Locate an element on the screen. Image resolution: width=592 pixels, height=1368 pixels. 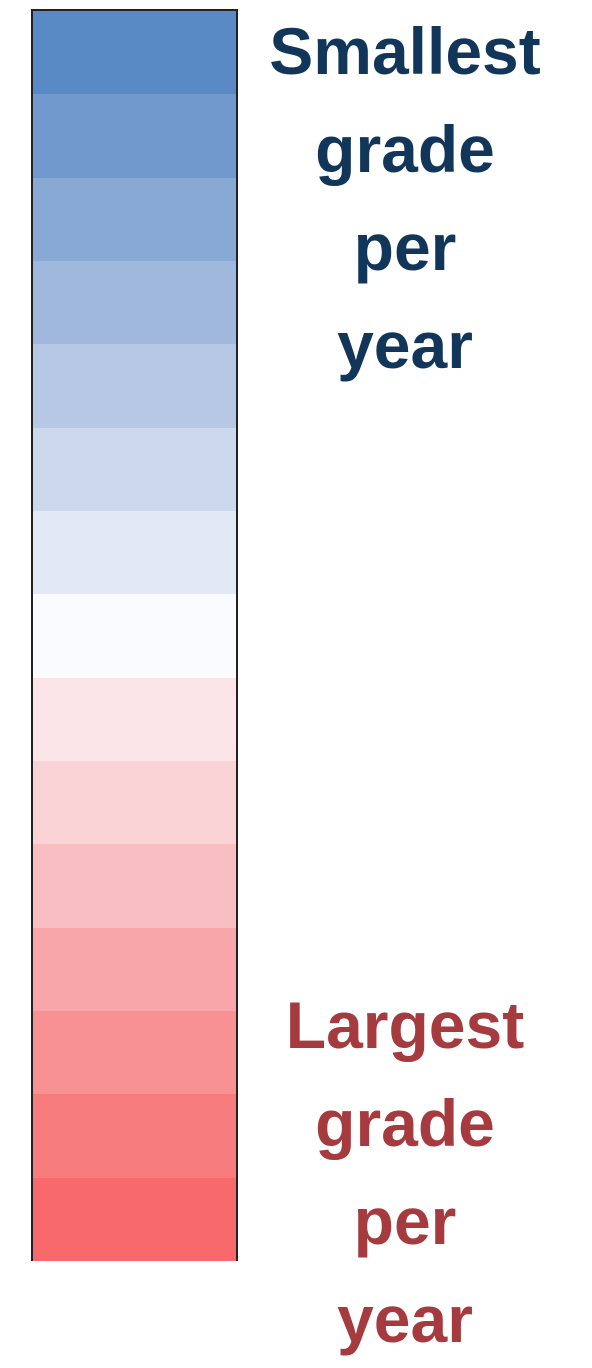
smallest-grade-label-line-1: Smallest is located at coordinates (405, 51).